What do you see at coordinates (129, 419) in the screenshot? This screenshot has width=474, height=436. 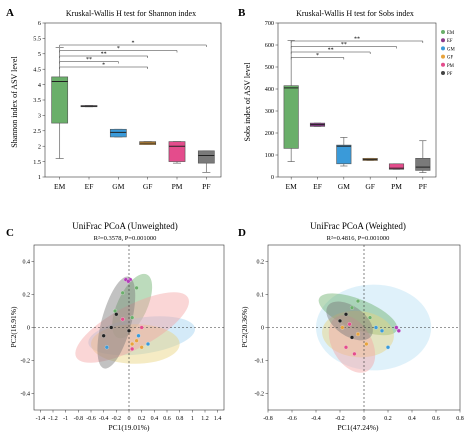 I see `x-tick-label: 0` at bounding box center [129, 419].